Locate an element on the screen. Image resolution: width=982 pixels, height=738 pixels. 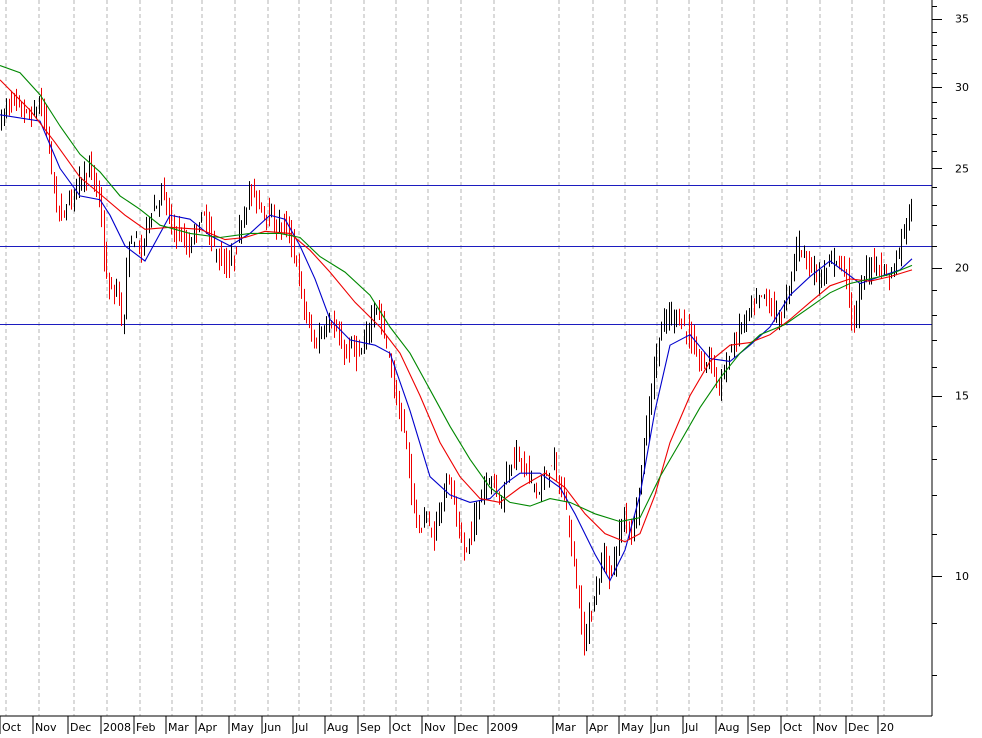
y-tick-label: 20 is located at coordinates (962, 268).